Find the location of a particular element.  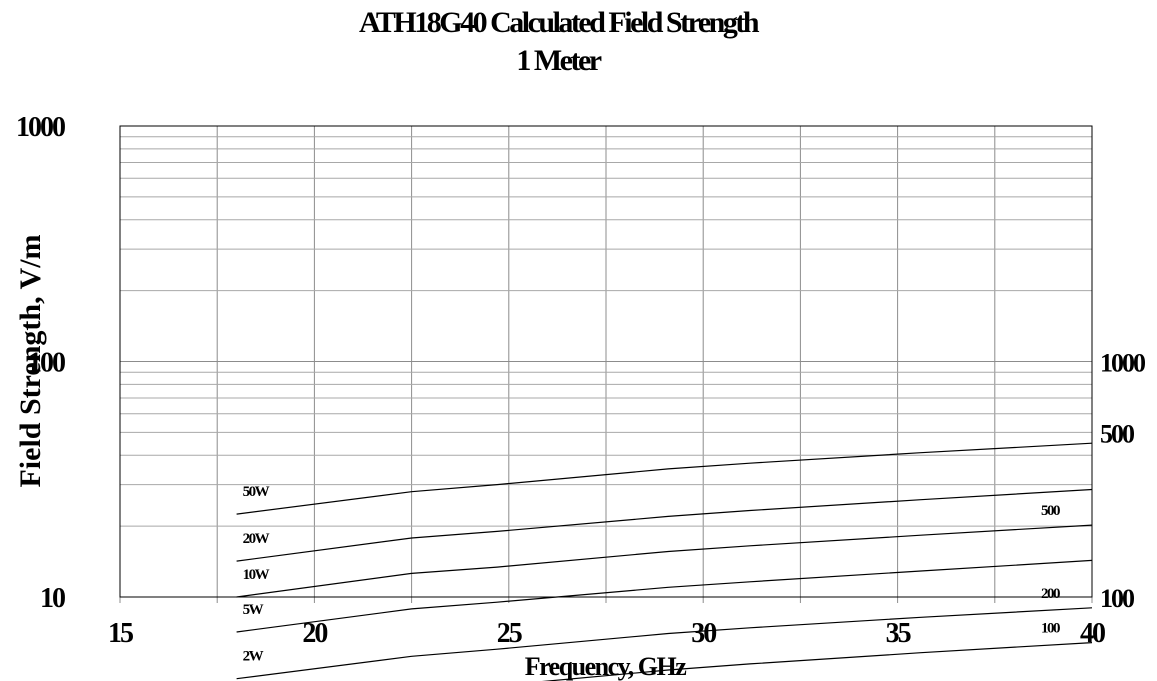

y-tick-label: 1000 is located at coordinates (40, 127).